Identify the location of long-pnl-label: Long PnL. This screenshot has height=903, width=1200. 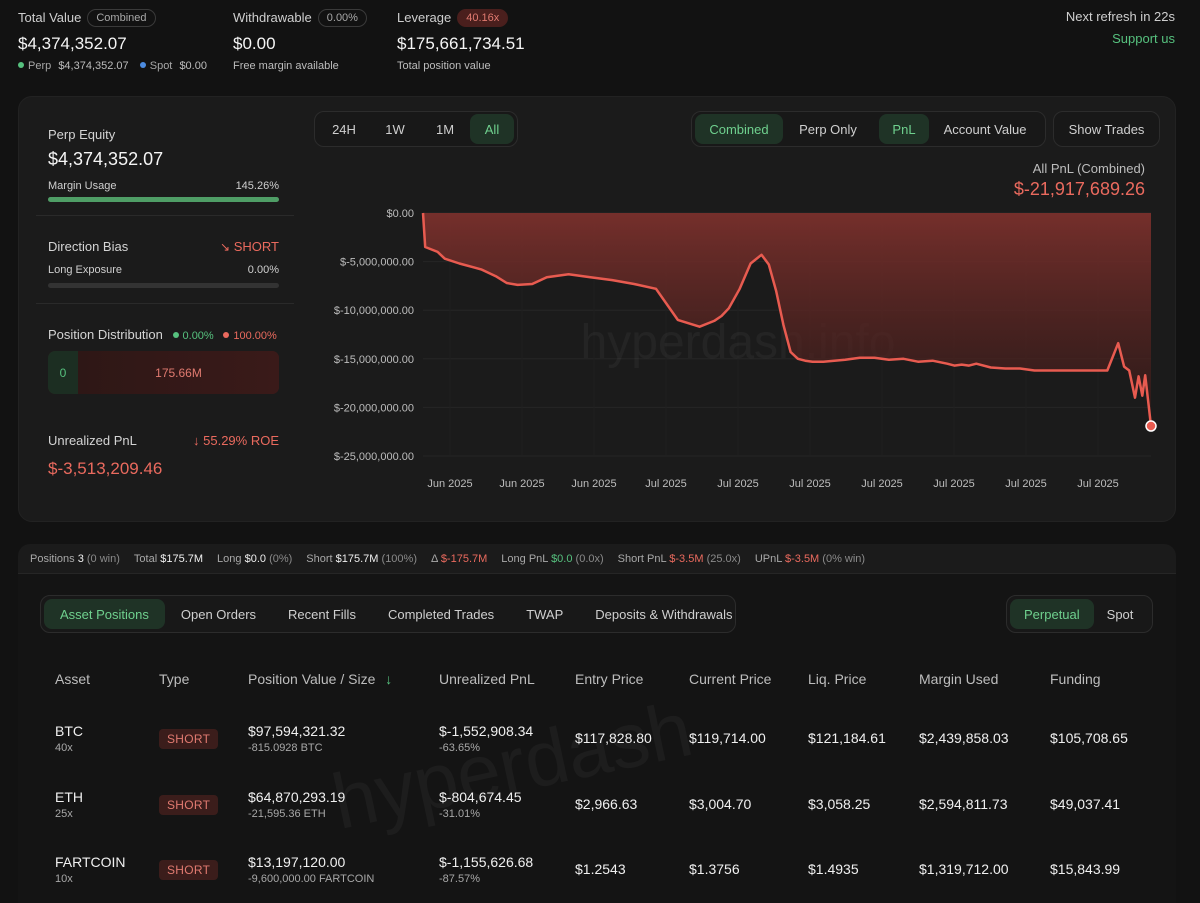
(524, 558).